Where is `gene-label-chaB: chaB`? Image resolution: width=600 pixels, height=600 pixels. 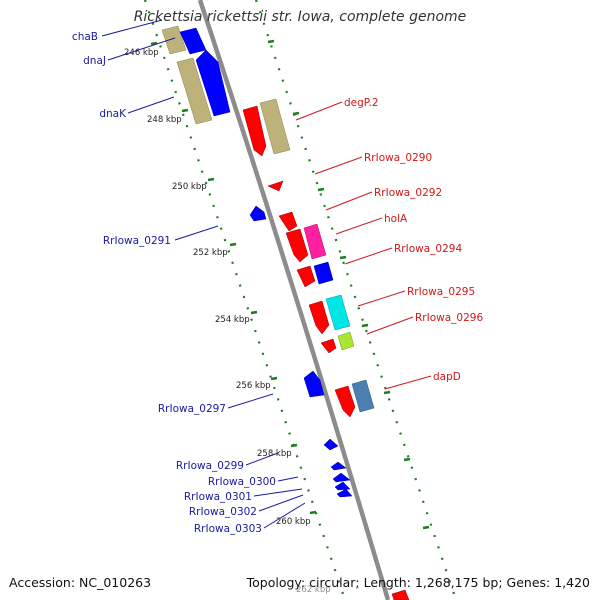
gene-label-chaB: chaB is located at coordinates (85, 37).